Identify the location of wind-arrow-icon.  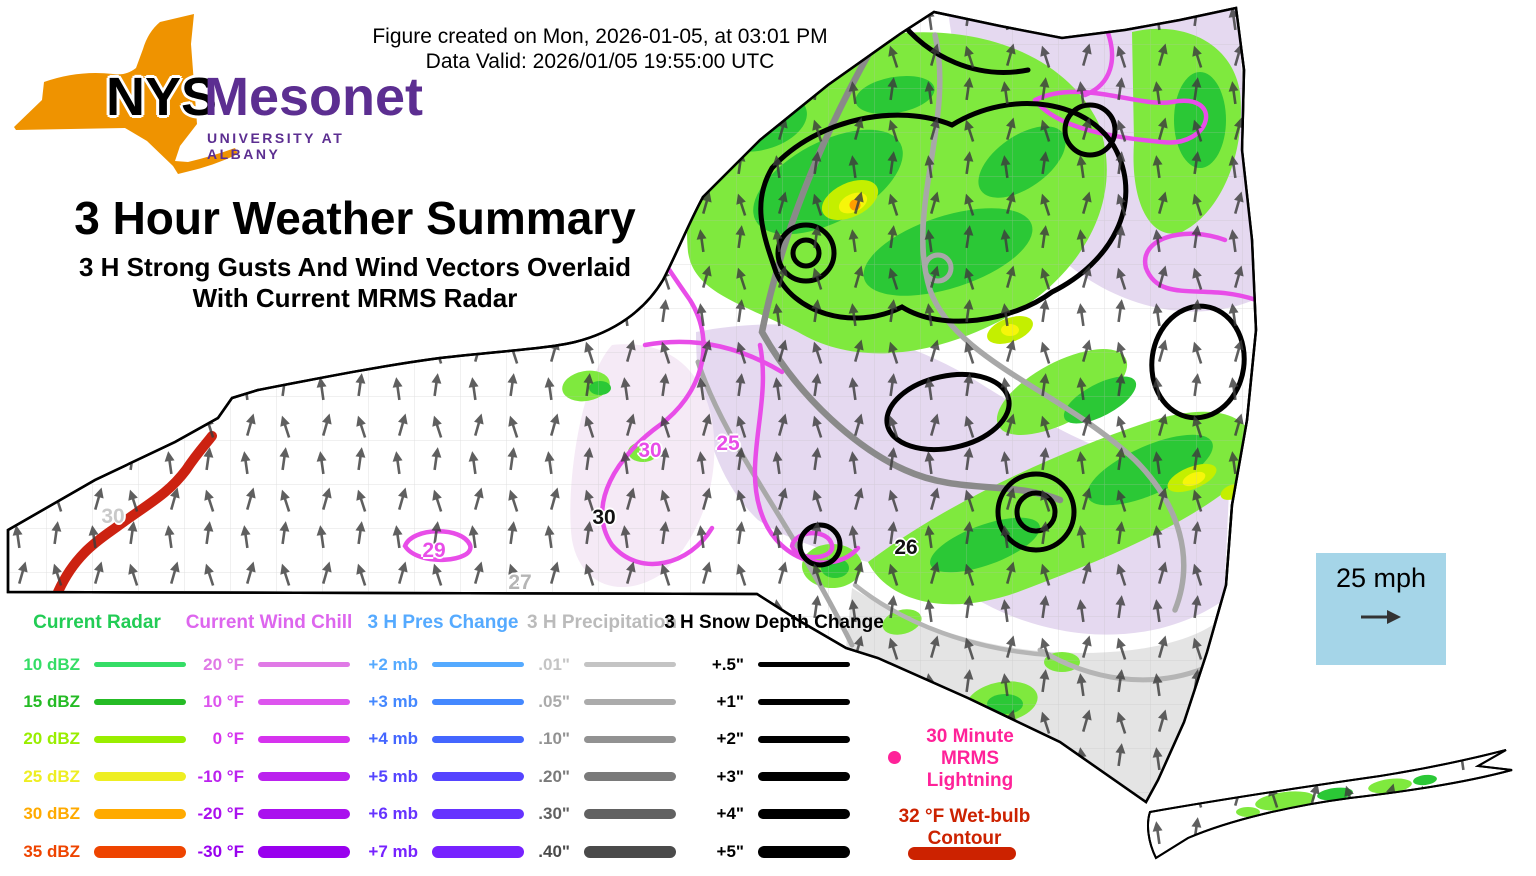
(1381, 617).